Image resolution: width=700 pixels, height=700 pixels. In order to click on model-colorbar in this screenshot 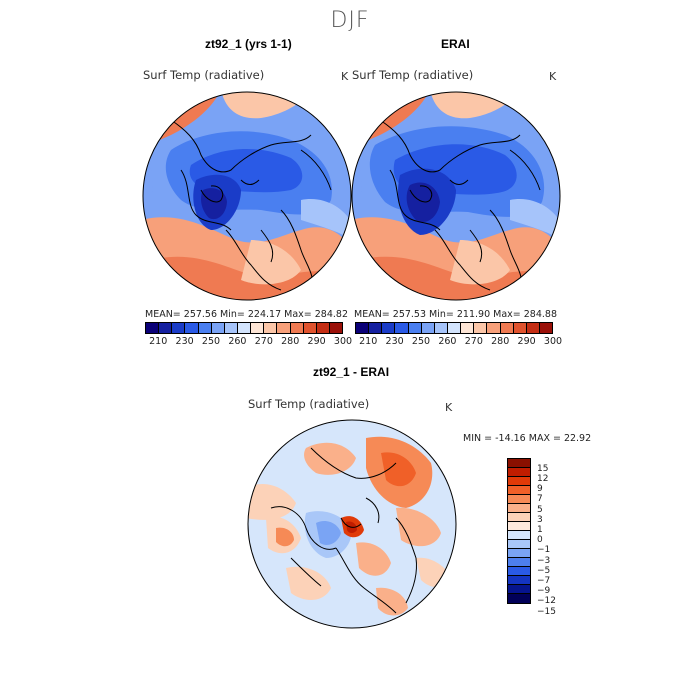, I will do `click(244, 328)`.